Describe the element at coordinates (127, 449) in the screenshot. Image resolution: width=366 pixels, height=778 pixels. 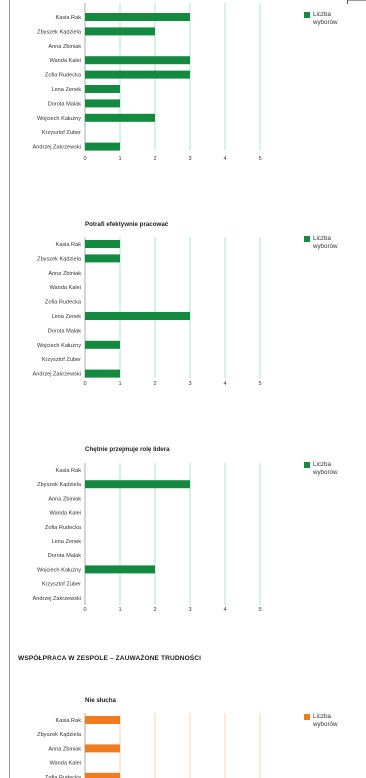
I see `chart-title: Chętnie przejmuje rolę lidera` at that location.